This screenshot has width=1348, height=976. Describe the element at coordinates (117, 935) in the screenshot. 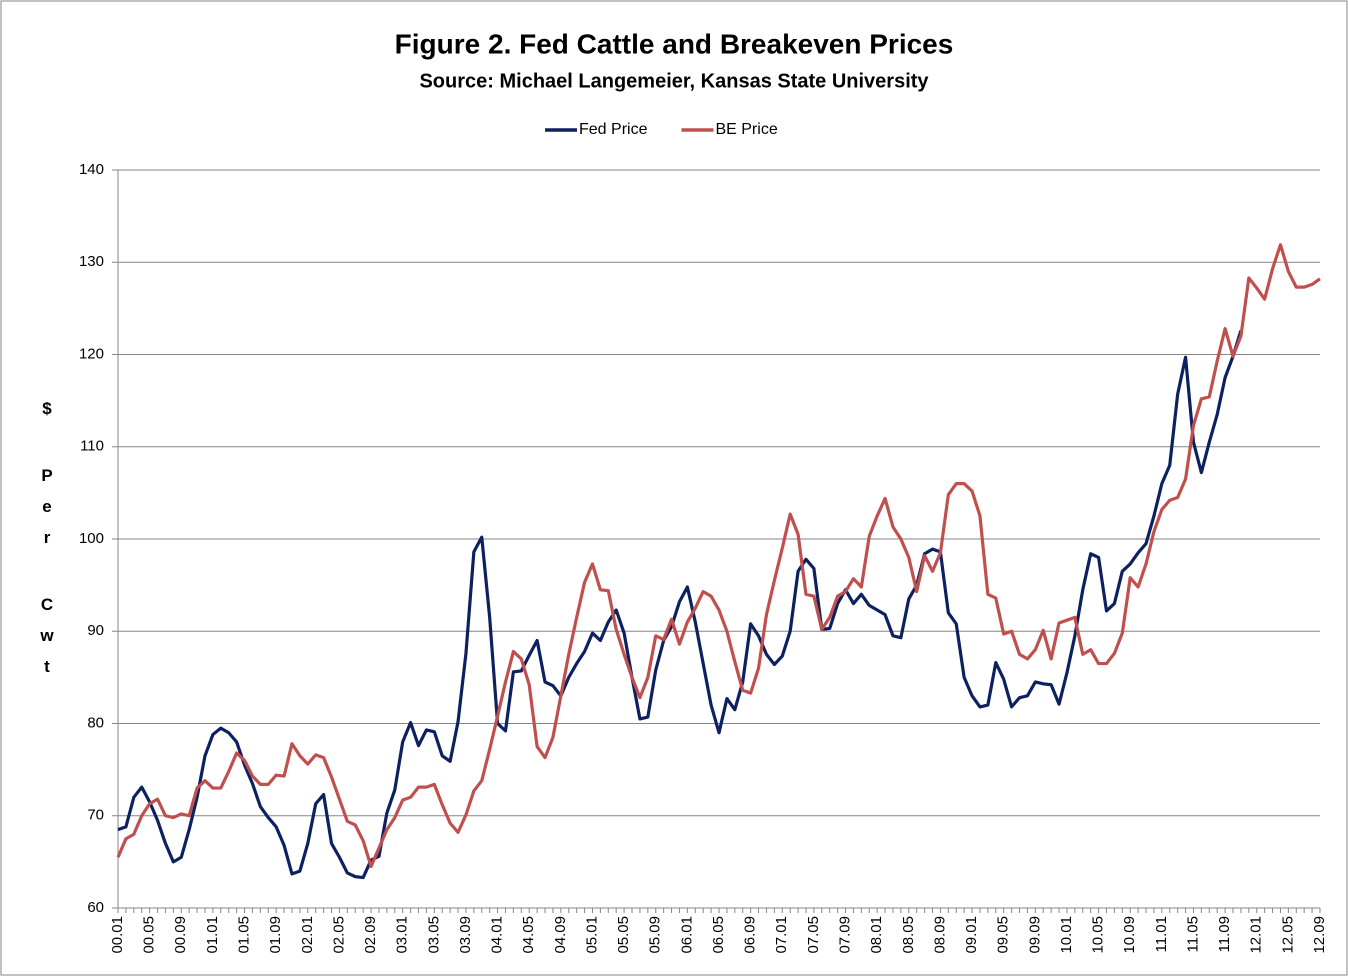

I see `x-tick-label: 00.01` at that location.